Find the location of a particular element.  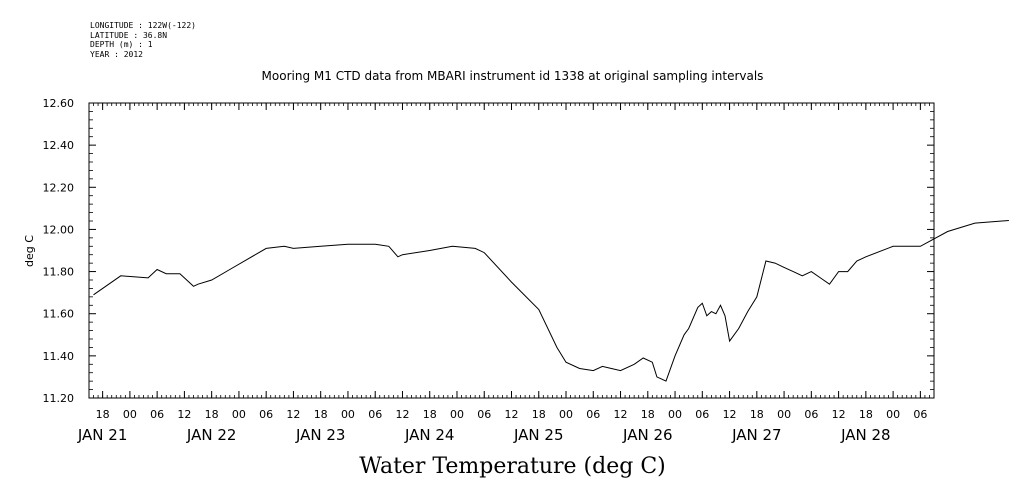

x-day-label: JAN 24 is located at coordinates (429, 435).